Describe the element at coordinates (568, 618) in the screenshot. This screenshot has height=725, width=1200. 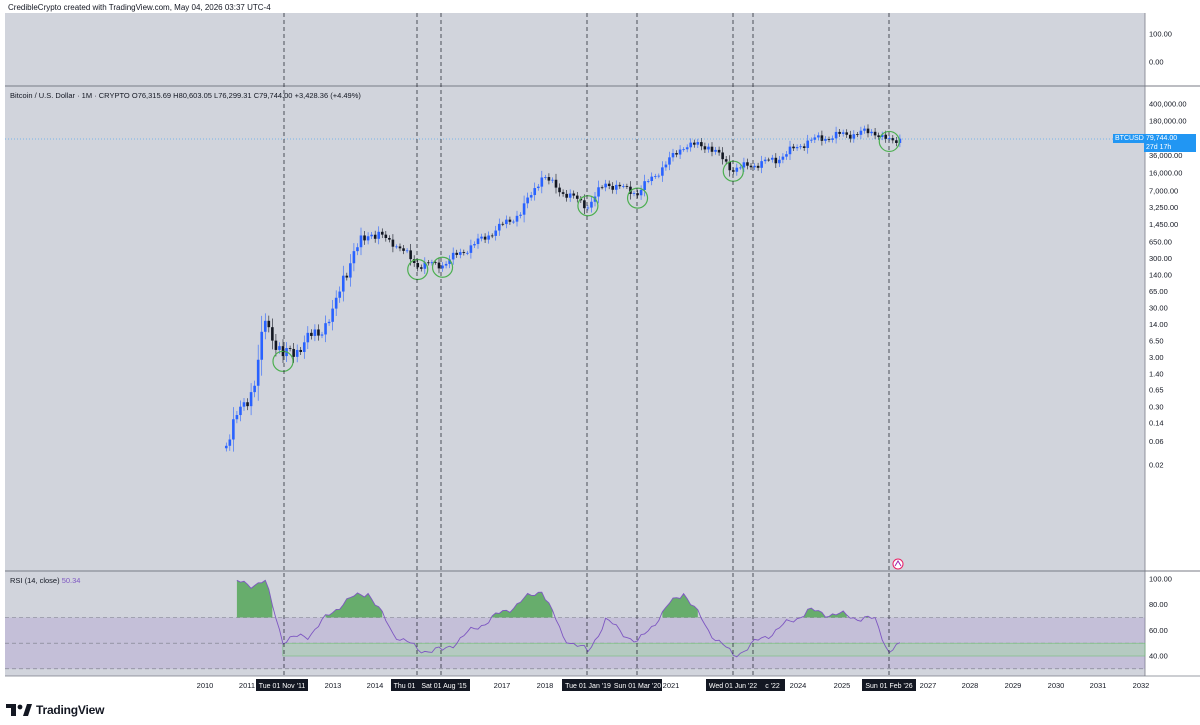
I see `rsi-line` at that location.